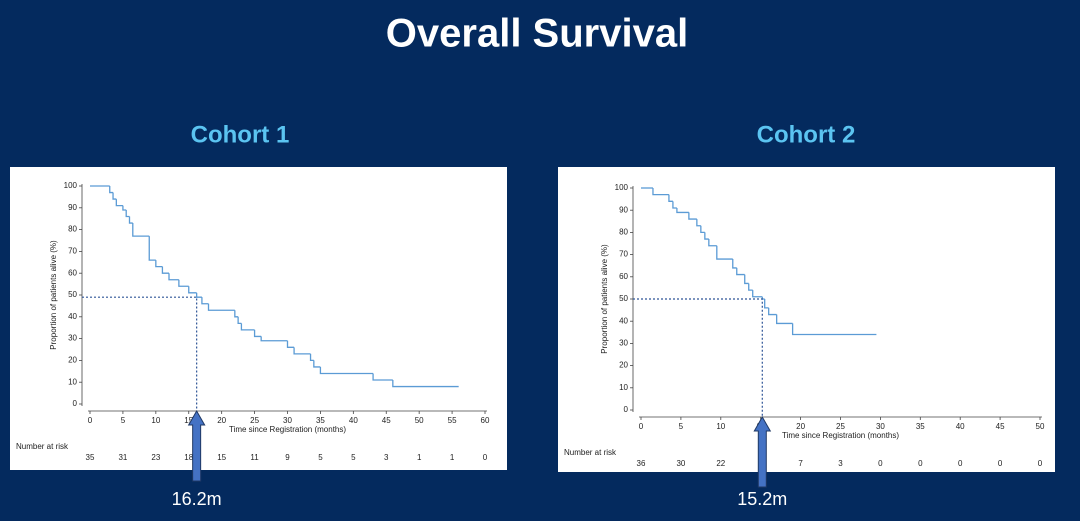  What do you see at coordinates (72, 251) in the screenshot?
I see `y-tick-label: 70` at bounding box center [72, 251].